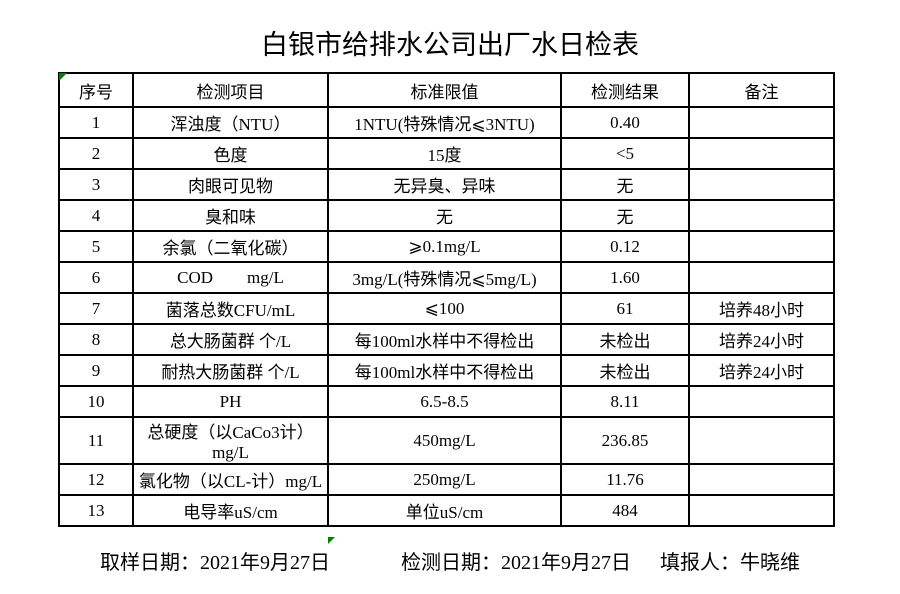 This screenshot has height=594, width=900. Describe the element at coordinates (625, 90) in the screenshot. I see `col-header-result: 检测结果` at that location.